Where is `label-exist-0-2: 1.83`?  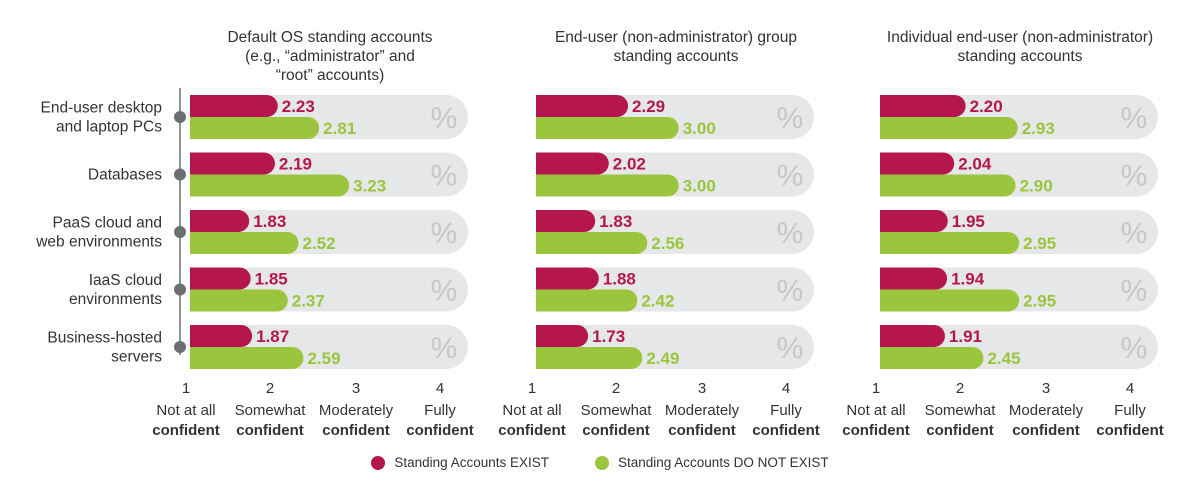
label-exist-0-2: 1.83 is located at coordinates (269, 221).